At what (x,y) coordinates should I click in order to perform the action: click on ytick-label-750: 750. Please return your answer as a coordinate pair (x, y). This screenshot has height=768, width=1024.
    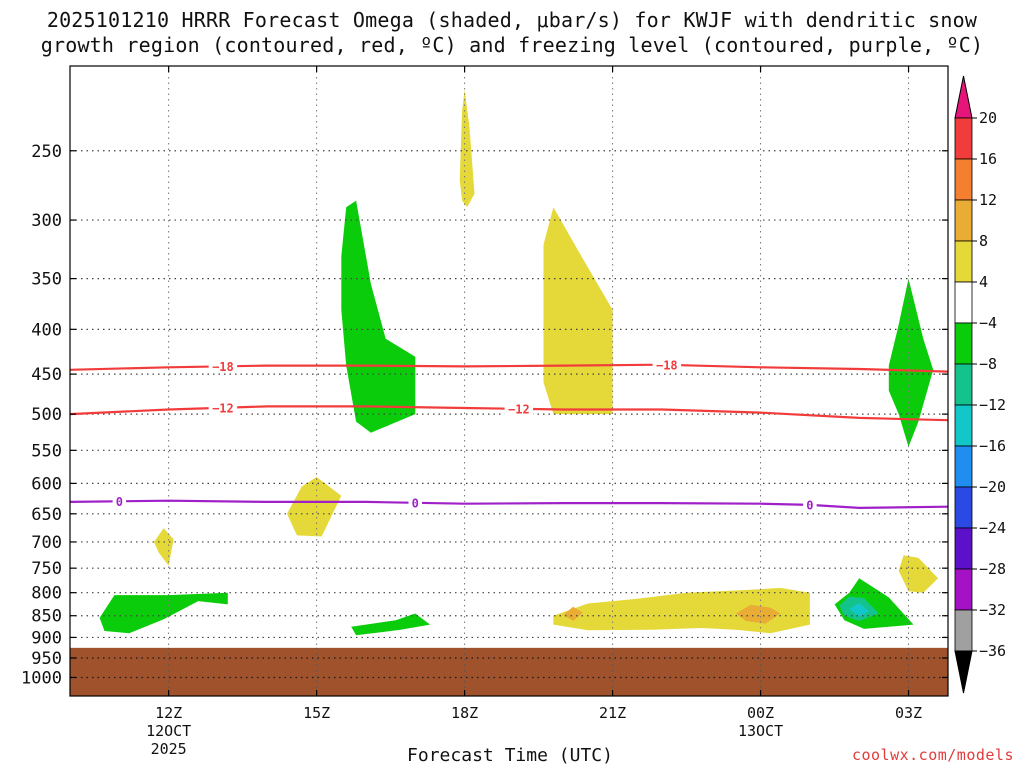
    Looking at the image, I should click on (46, 569).